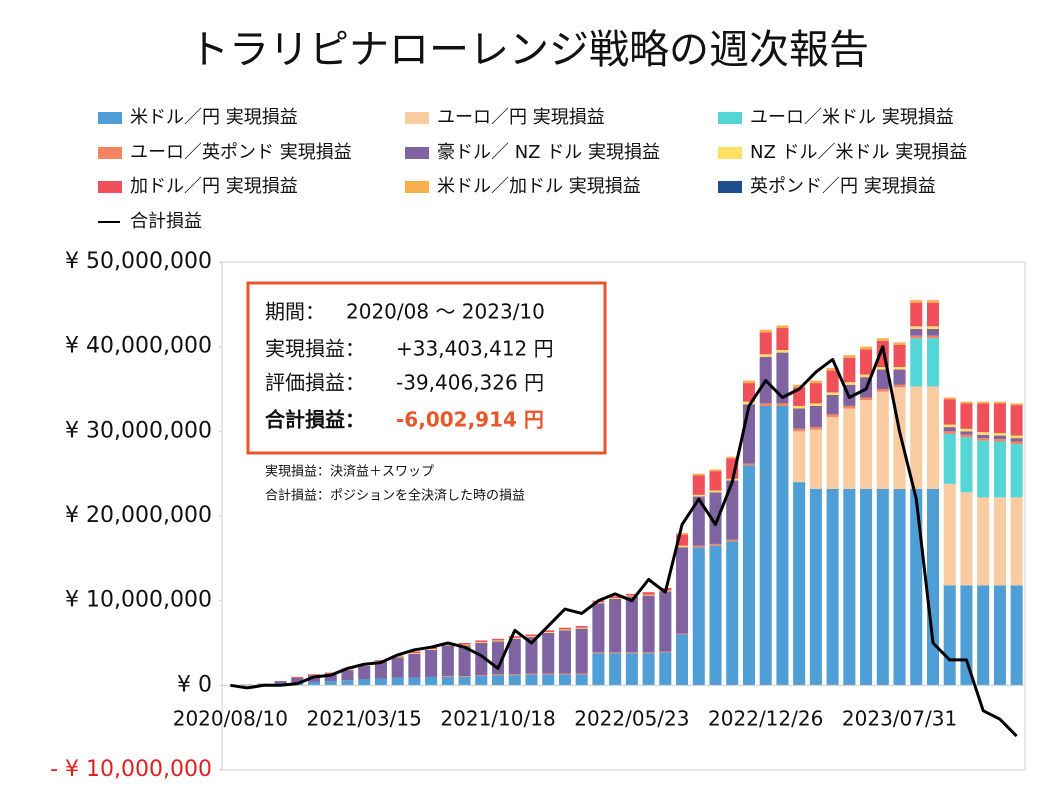 Image resolution: width=1058 pixels, height=794 pixels. What do you see at coordinates (765, 719) in the screenshot?
I see `x-tick-label: 2022/12/26` at bounding box center [765, 719].